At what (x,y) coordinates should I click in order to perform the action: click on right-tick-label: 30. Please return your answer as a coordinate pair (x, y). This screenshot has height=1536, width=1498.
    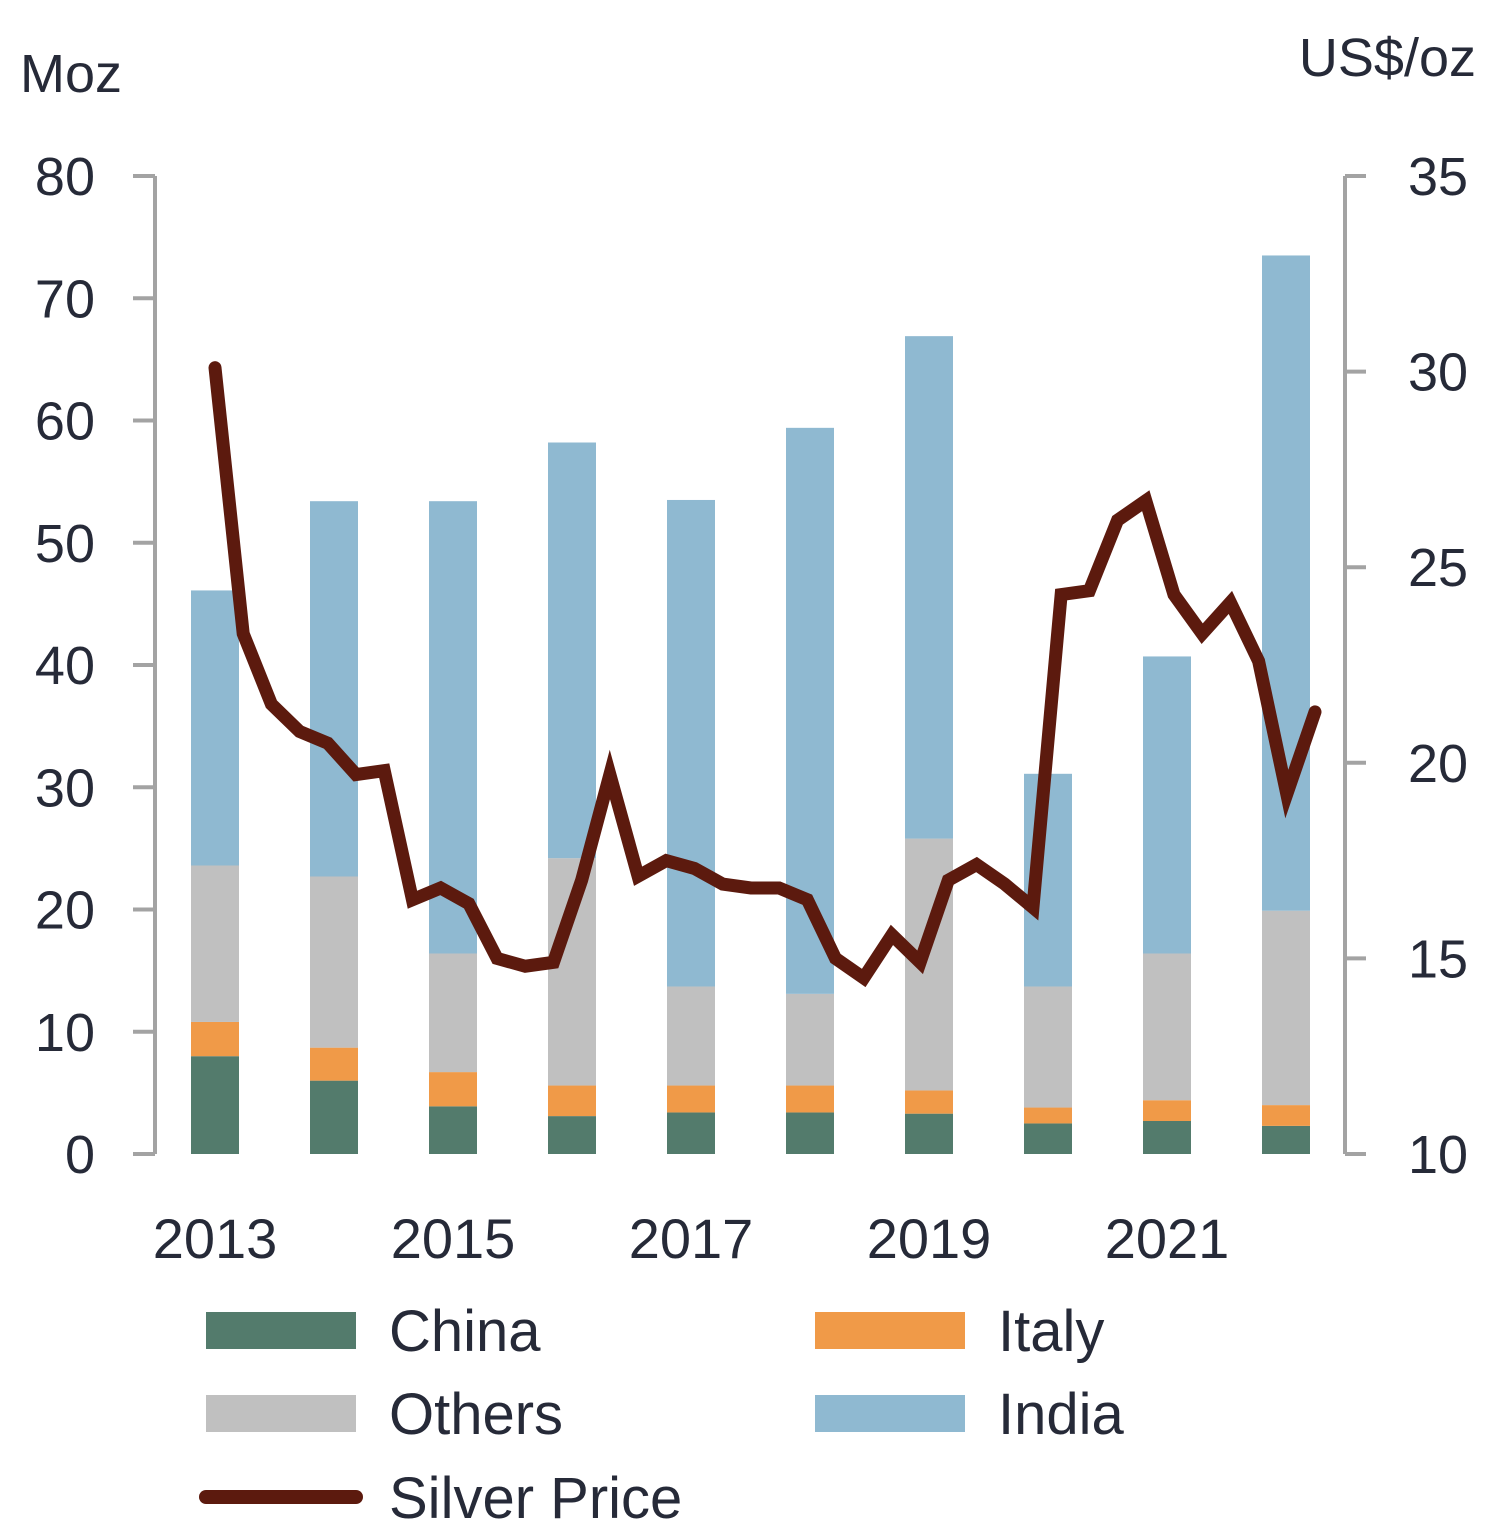
    Looking at the image, I should click on (1438, 373).